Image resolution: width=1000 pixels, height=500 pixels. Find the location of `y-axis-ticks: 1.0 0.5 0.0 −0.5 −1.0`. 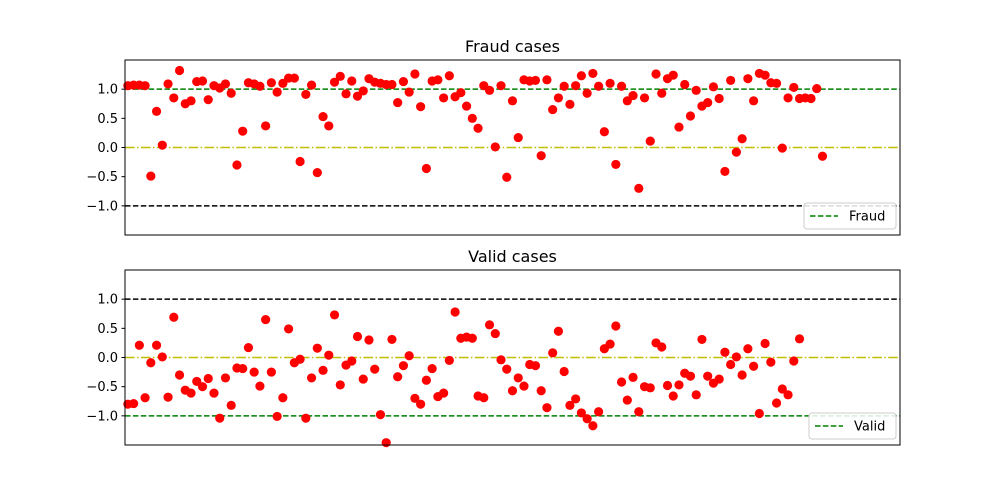

y-axis-ticks: 1.0 0.5 0.0 −0.5 −1.0 is located at coordinates (105, 358).